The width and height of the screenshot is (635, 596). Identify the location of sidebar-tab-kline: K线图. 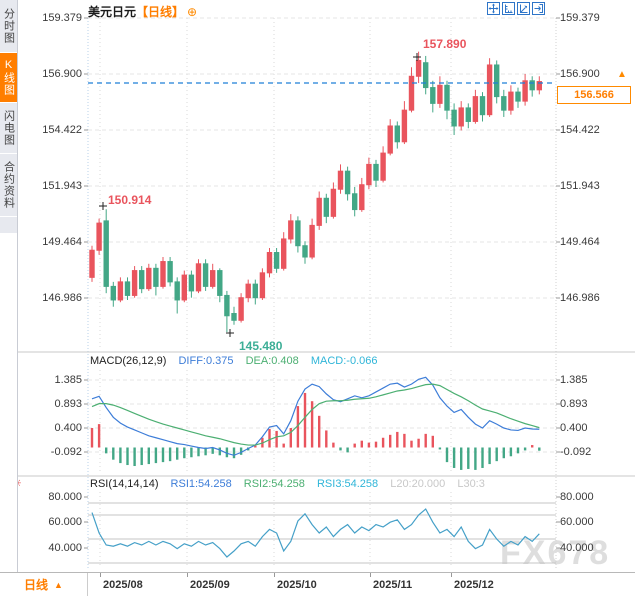
(8, 77).